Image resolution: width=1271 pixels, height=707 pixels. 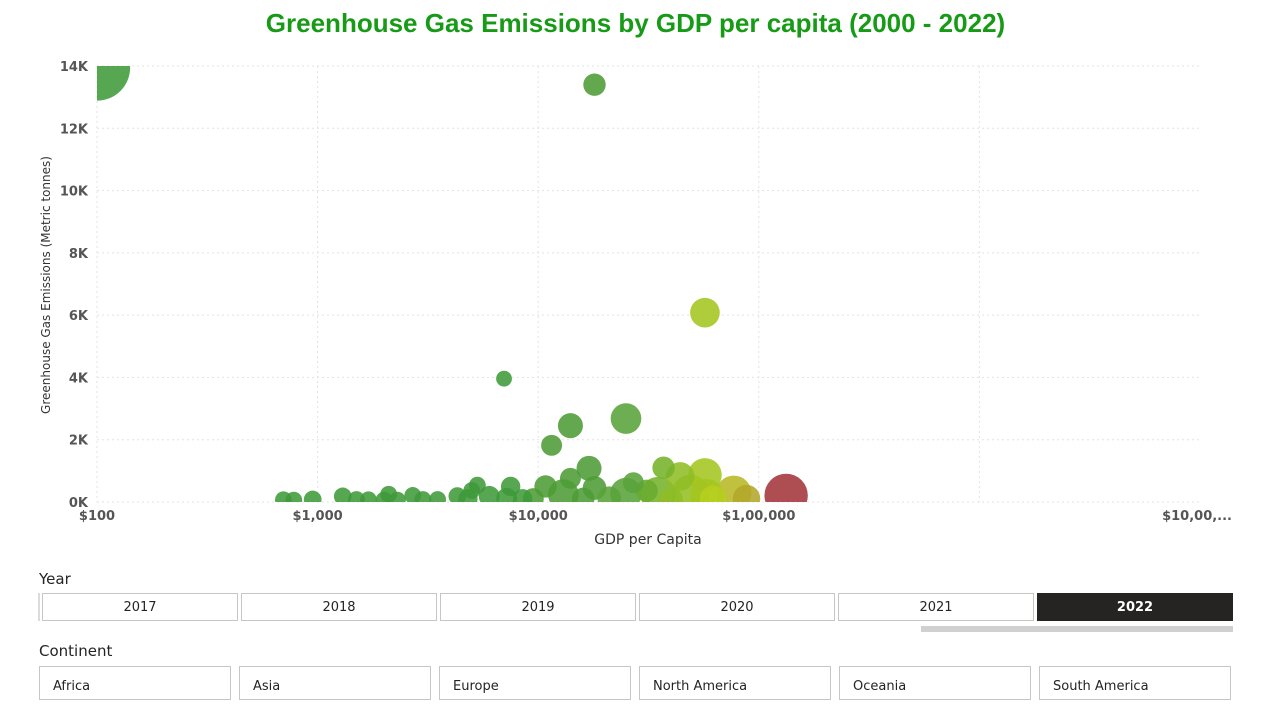 I want to click on year-option-2017: 2017, so click(x=140, y=607).